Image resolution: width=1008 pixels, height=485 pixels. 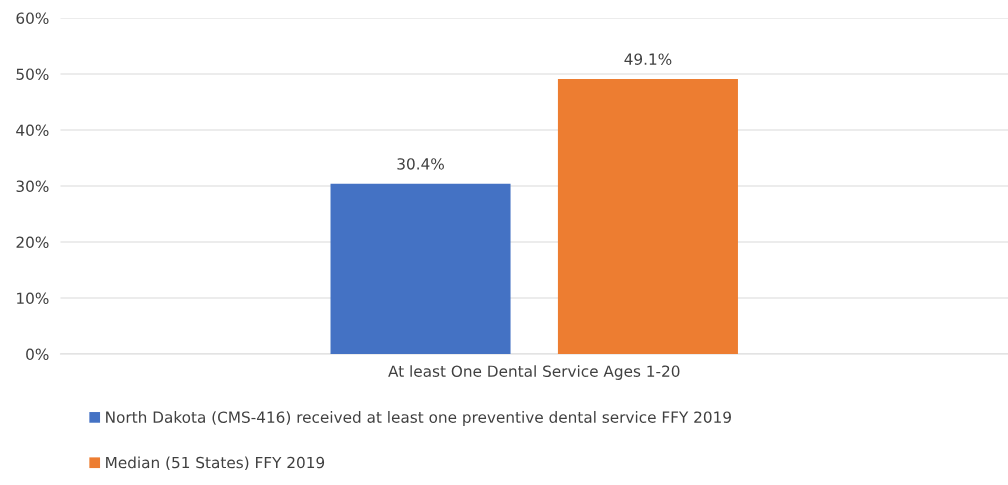 What do you see at coordinates (420, 164) in the screenshot?
I see `data-label: 30.4%` at bounding box center [420, 164].